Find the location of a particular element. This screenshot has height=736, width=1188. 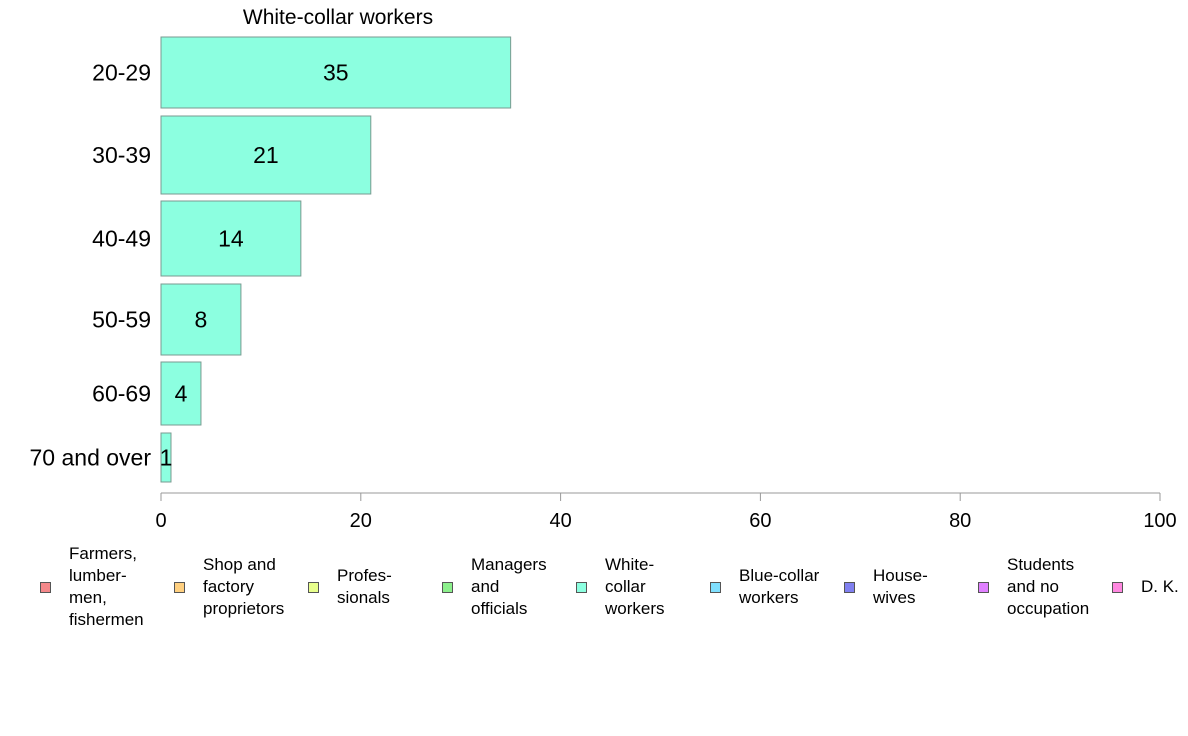

category-label: 60-69 is located at coordinates (121, 394).